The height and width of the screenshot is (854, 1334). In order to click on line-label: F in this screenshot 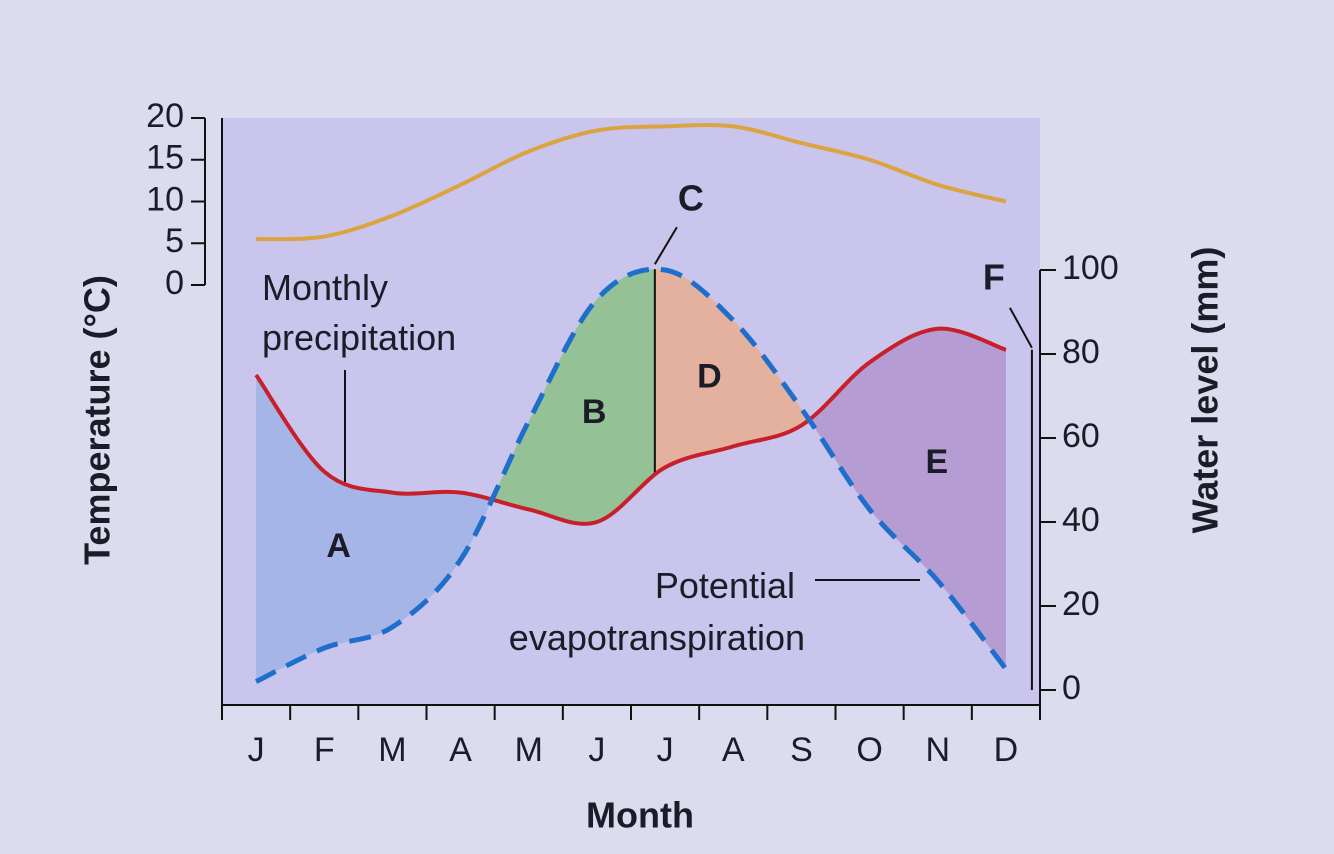, I will do `click(994, 276)`.